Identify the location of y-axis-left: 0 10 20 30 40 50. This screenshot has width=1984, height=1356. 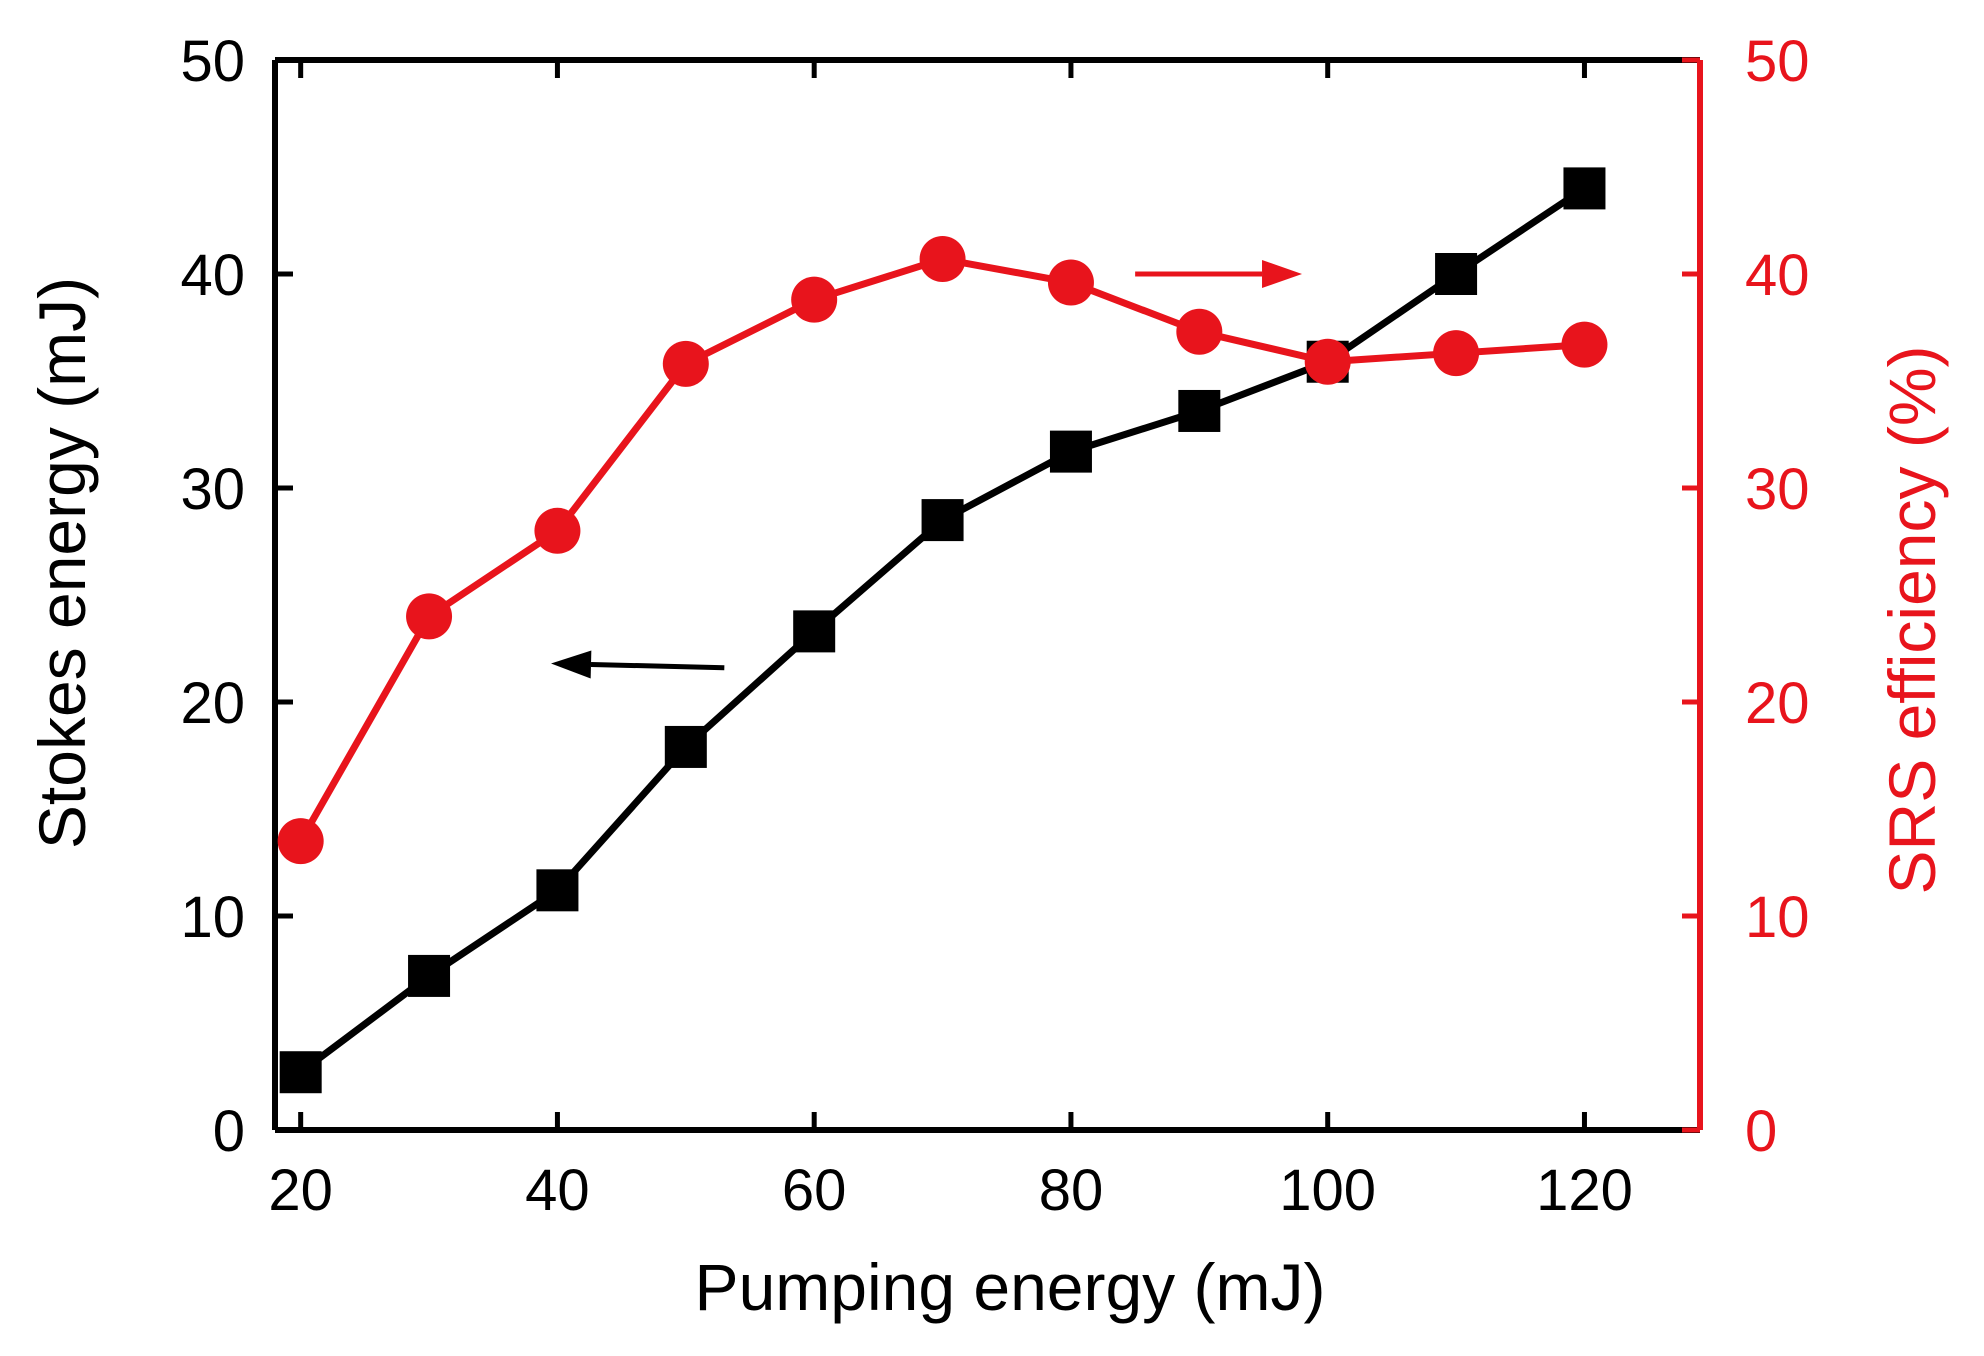
(236, 596).